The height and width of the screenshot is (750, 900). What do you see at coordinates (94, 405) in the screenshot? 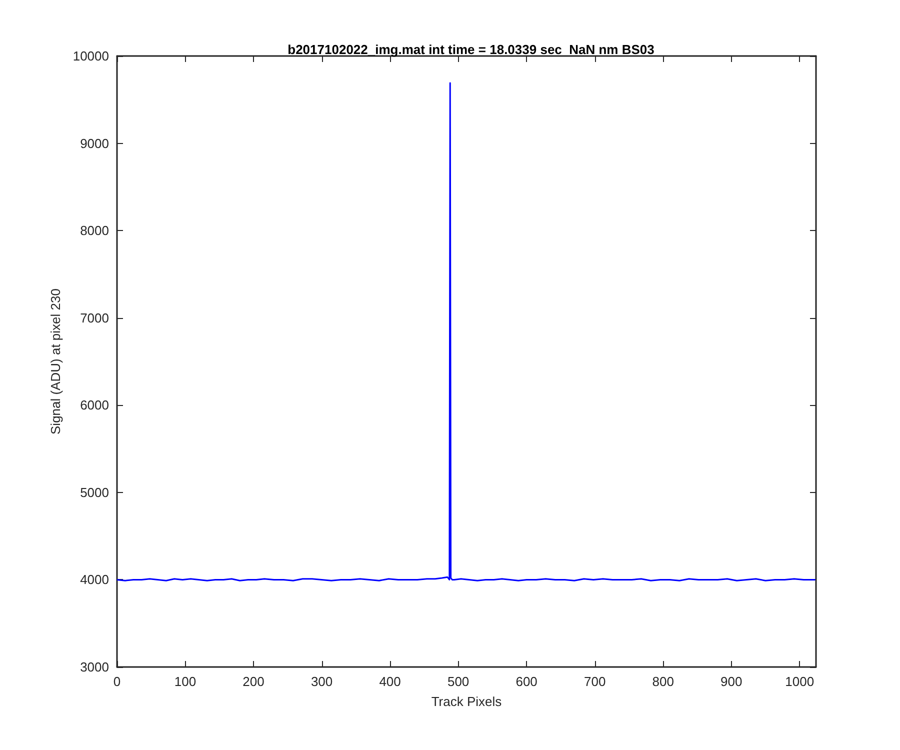
I see `y-tick-label: 6000` at bounding box center [94, 405].